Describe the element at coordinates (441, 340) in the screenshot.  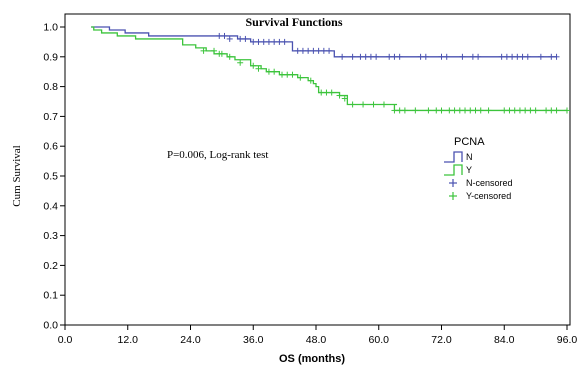
I see `x-tick-label: 72.0` at that location.